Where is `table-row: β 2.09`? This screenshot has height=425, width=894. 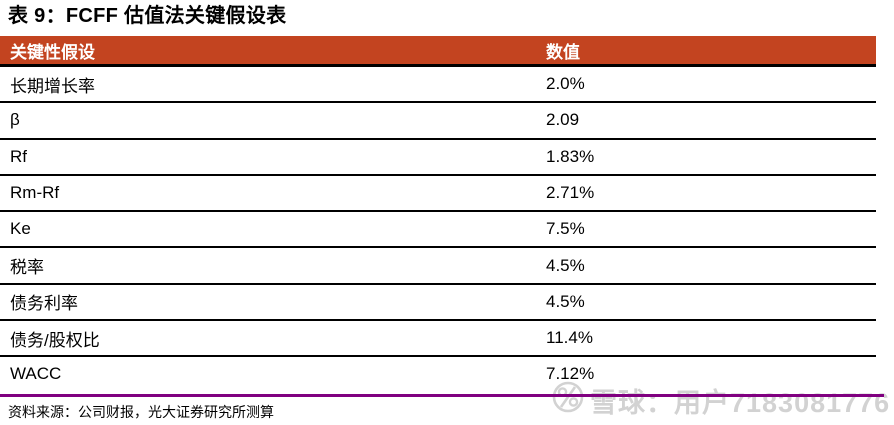 table-row: β 2.09 is located at coordinates (438, 121).